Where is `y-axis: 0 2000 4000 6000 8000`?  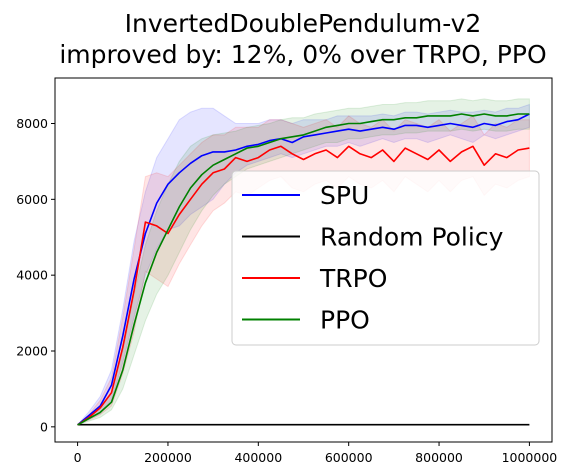 y-axis: 0 2000 4000 6000 8000 is located at coordinates (35, 275).